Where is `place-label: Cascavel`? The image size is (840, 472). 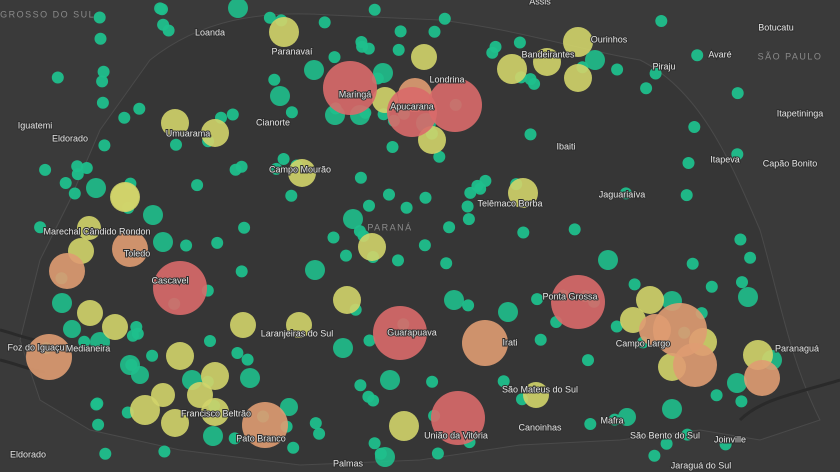 place-label: Cascavel is located at coordinates (169, 280).